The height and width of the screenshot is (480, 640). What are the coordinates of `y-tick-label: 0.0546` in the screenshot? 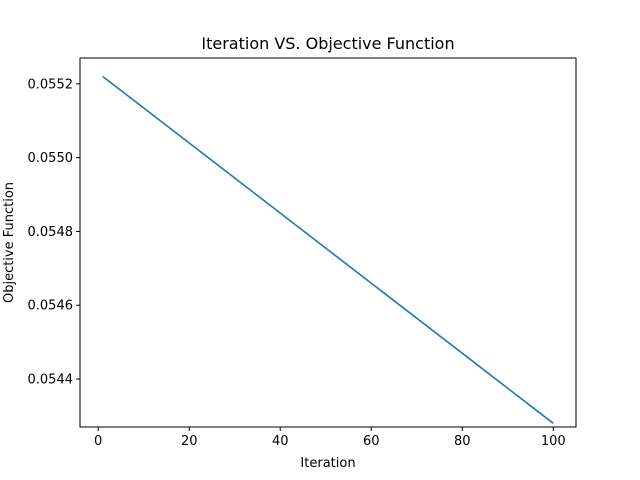 It's located at (51, 306).